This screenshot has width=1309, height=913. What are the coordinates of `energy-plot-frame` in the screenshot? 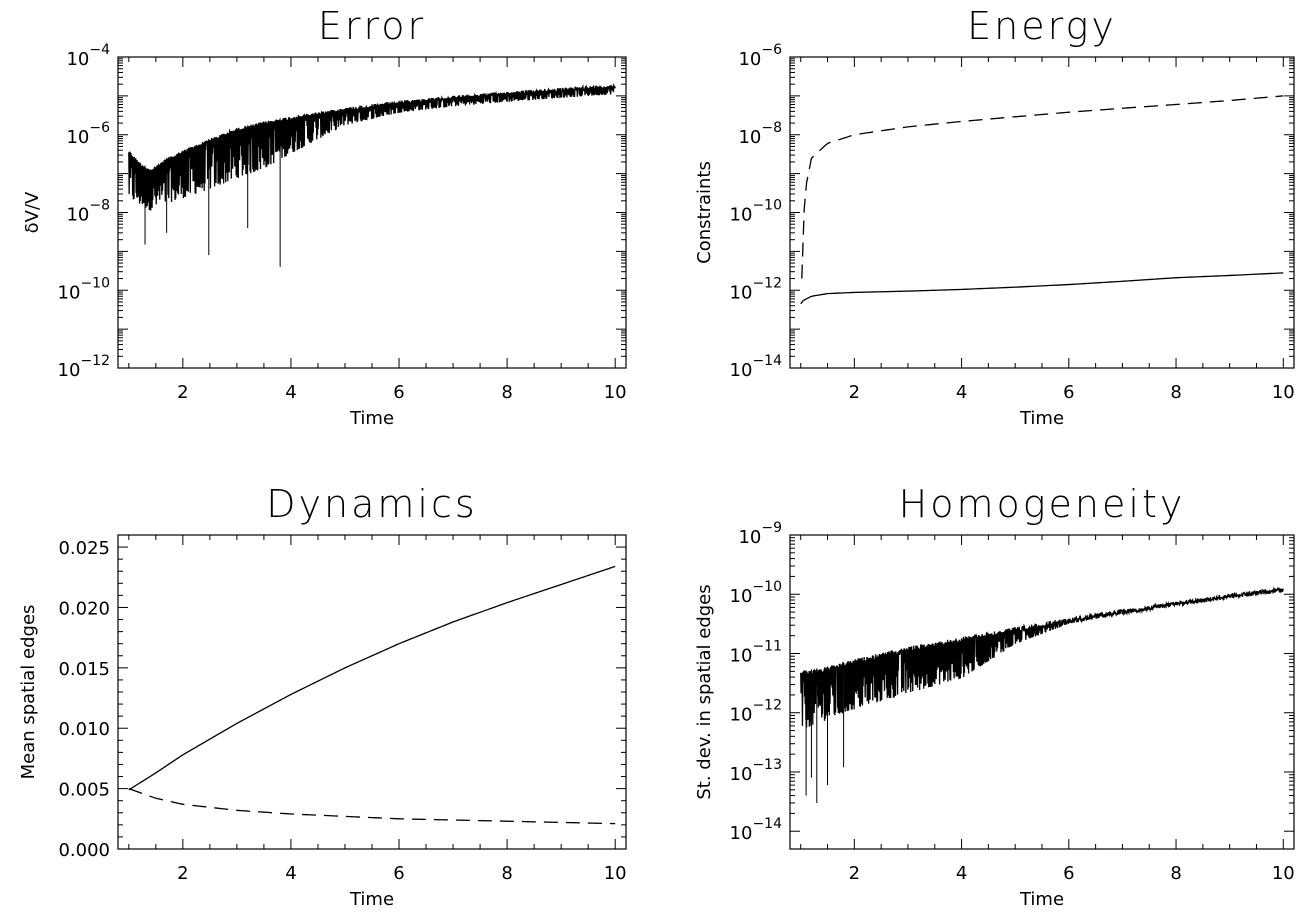 It's located at (1042, 212).